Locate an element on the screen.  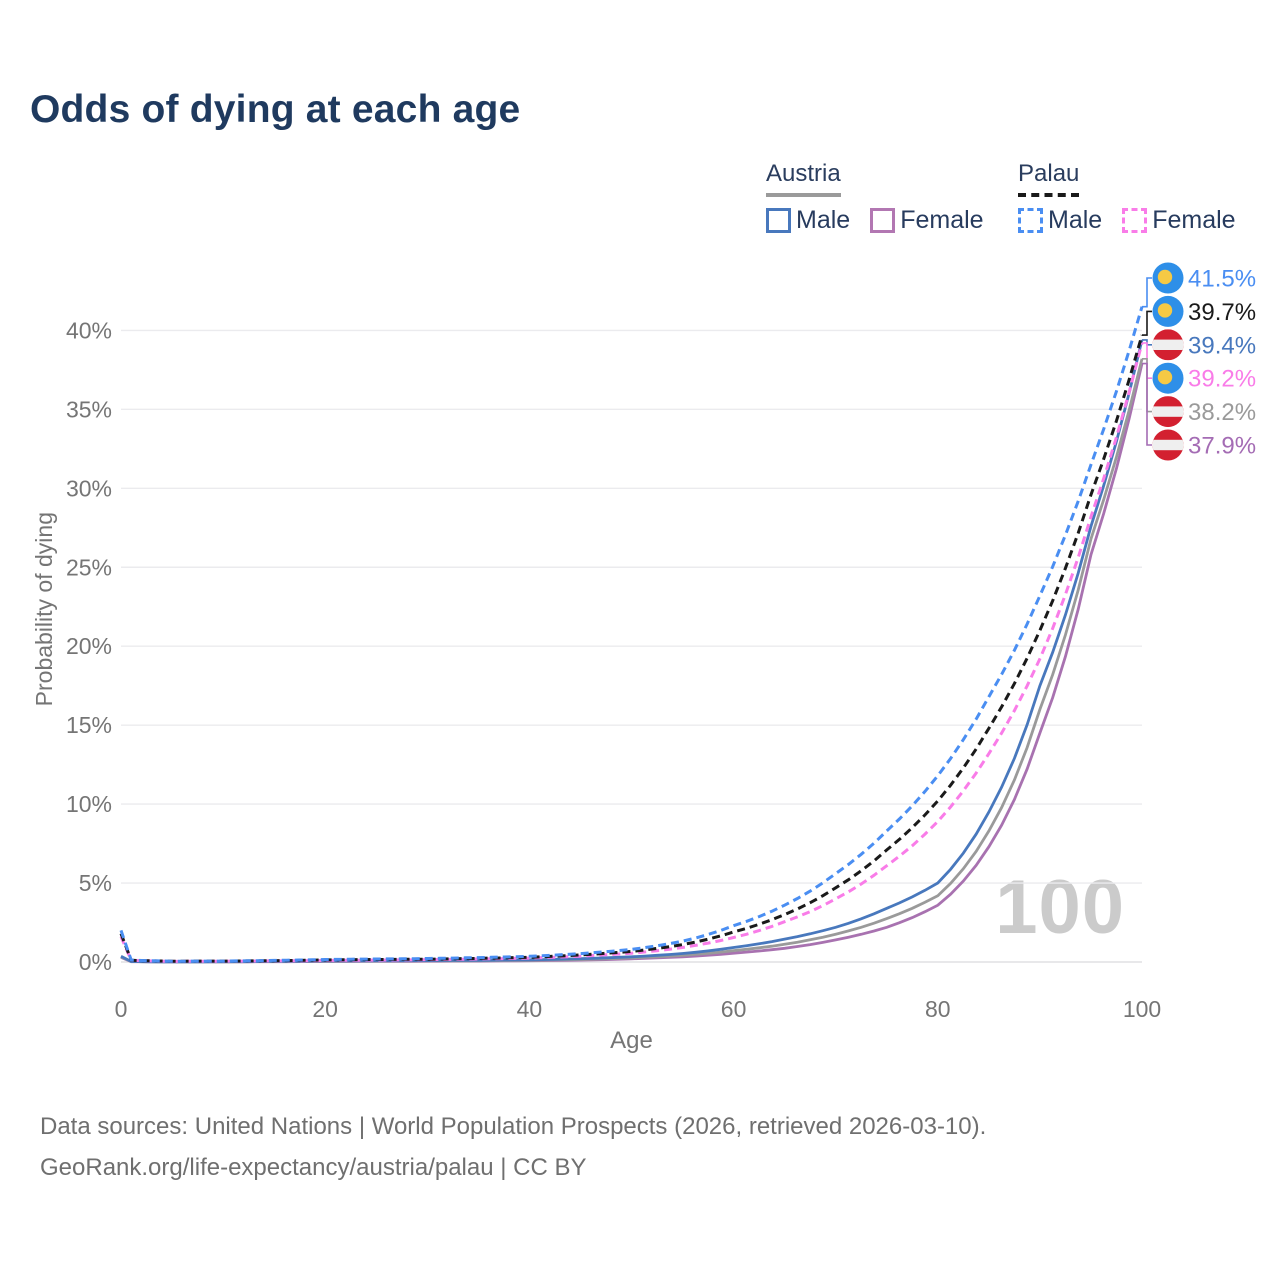
age-watermark: 100 is located at coordinates (1060, 907).